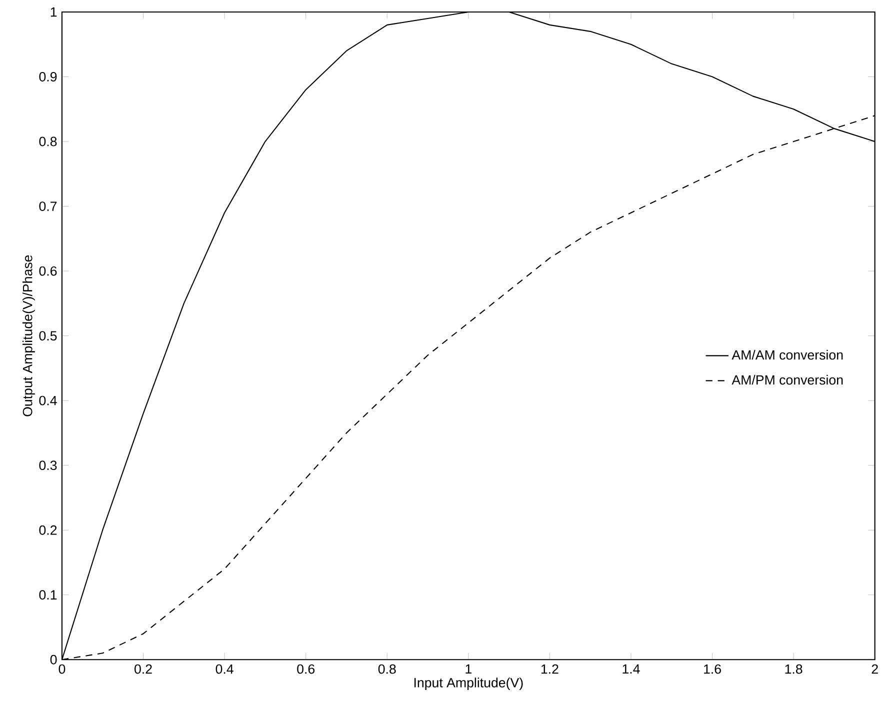 This screenshot has width=883, height=704. Describe the element at coordinates (48, 401) in the screenshot. I see `y-tick-label: 0.4` at that location.